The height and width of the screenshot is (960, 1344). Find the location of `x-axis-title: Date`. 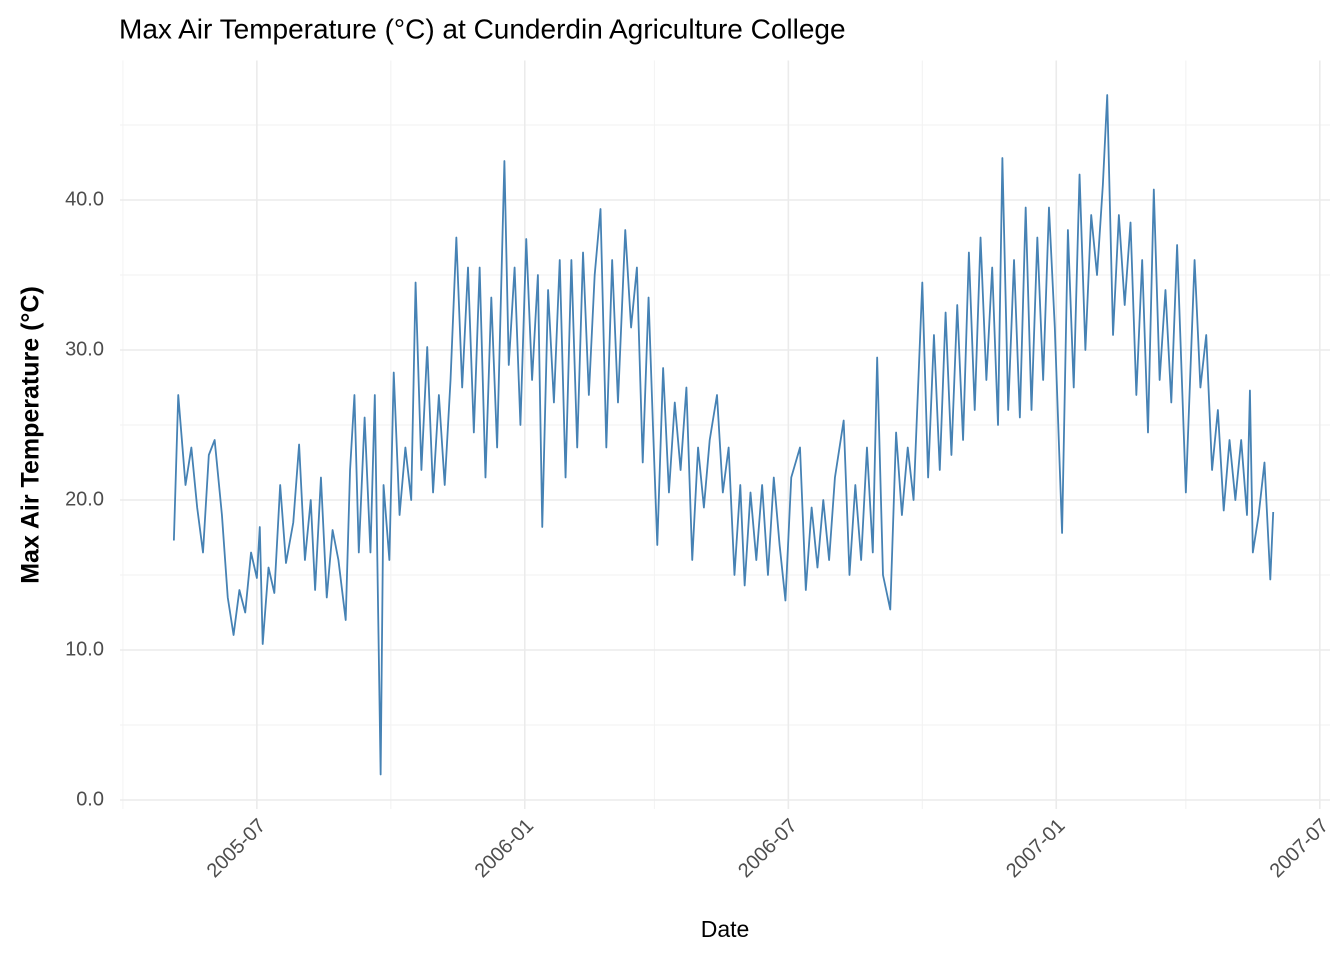

x-axis-title: Date is located at coordinates (725, 929).